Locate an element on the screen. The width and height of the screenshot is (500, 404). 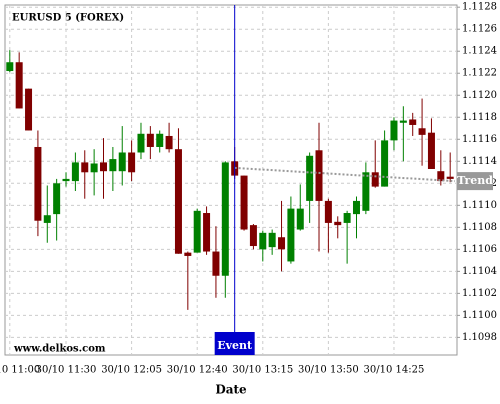
event-label: Event is located at coordinates (235, 345).